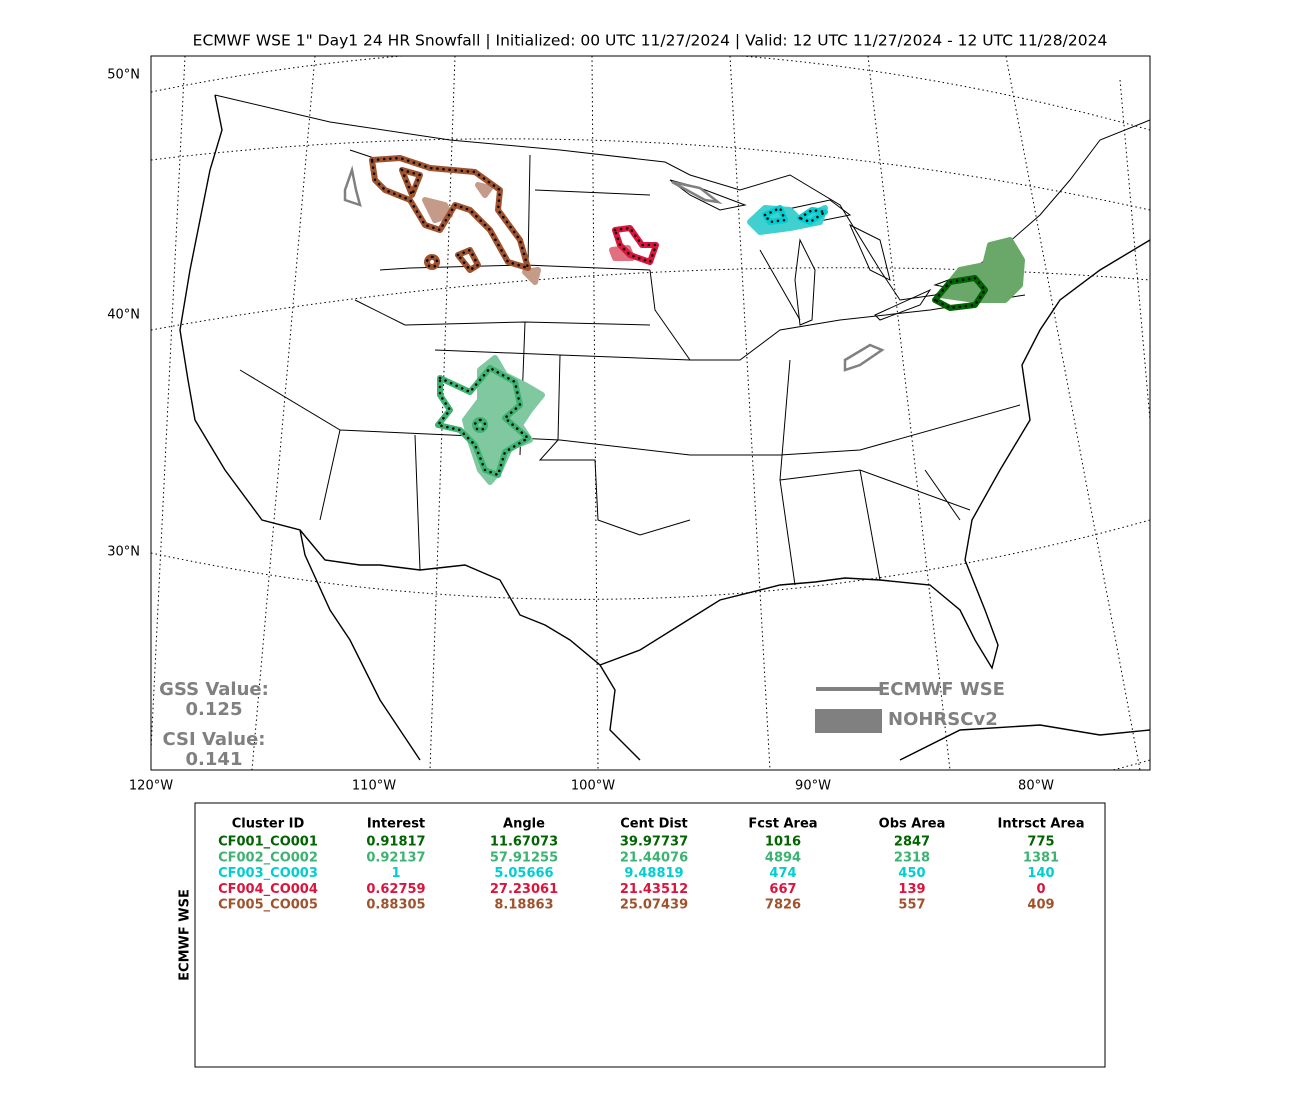 This screenshot has height=1100, width=1300. What do you see at coordinates (654, 857) in the screenshot?
I see `table-cell: 21.44076` at bounding box center [654, 857].